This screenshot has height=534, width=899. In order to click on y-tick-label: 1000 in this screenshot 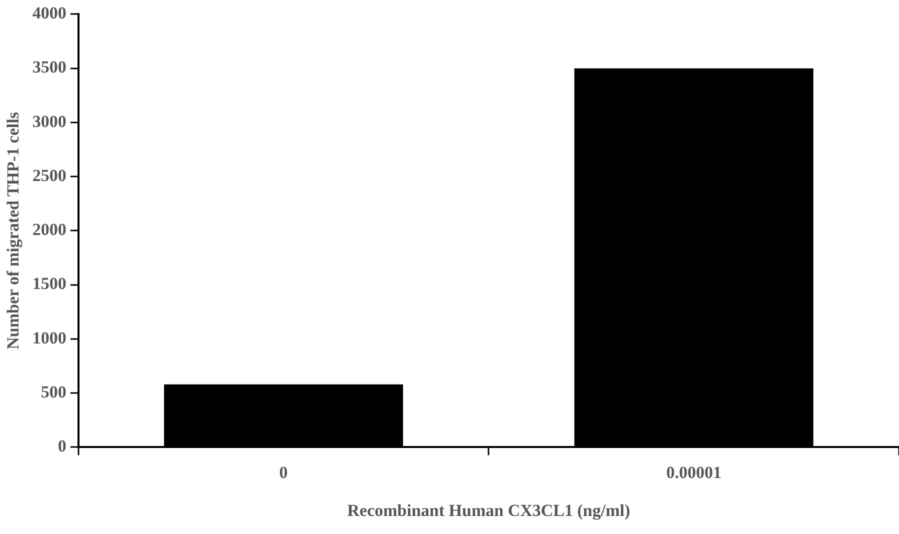, I will do `click(49, 338)`.